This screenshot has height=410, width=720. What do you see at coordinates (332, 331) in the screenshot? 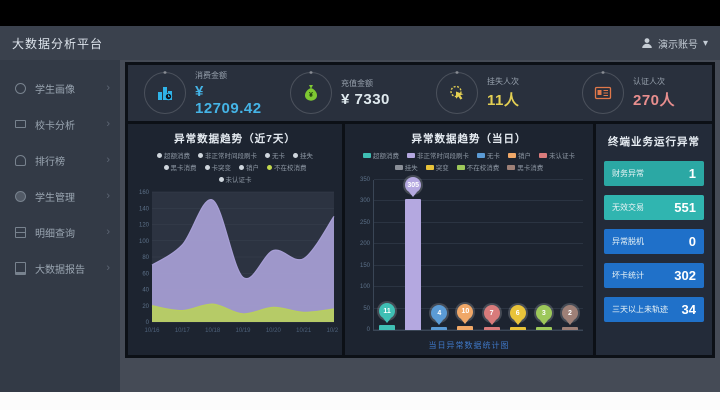
I see `svg-text: 10/22` at bounding box center [332, 331].